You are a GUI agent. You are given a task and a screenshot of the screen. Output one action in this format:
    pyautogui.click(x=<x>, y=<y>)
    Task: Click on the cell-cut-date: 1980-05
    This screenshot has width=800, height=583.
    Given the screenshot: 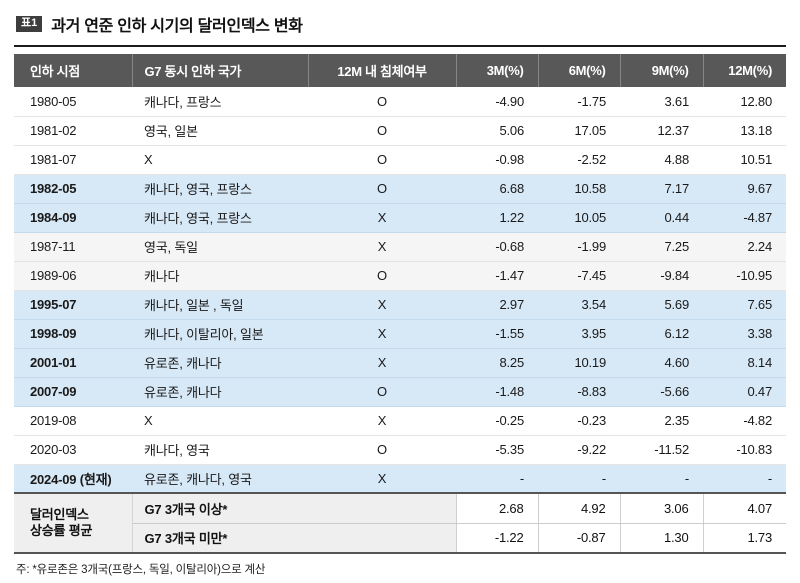 What is the action you would take?
    pyautogui.click(x=73, y=102)
    